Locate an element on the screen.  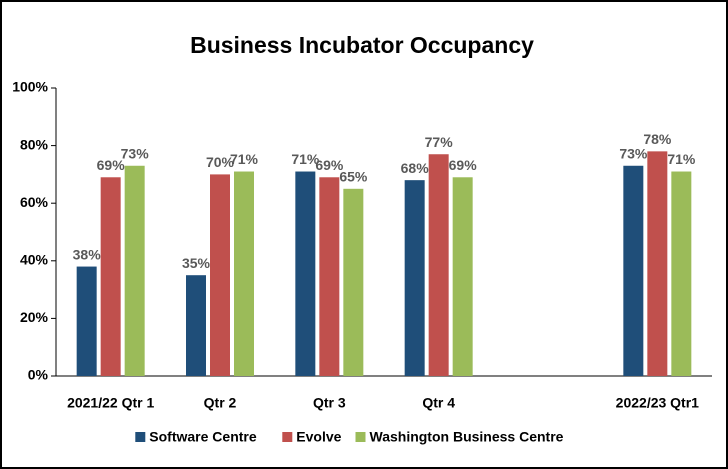
legend-label: Washington Business Centre is located at coordinates (467, 437).